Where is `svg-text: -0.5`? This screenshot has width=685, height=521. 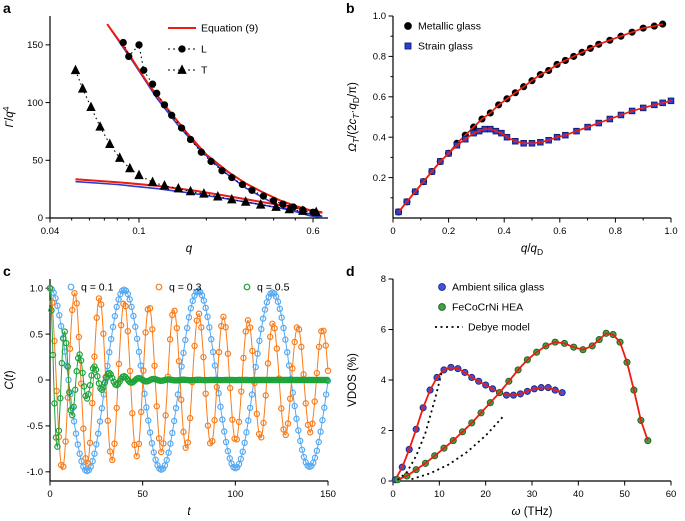 svg-text: -0.5 is located at coordinates (35, 426).